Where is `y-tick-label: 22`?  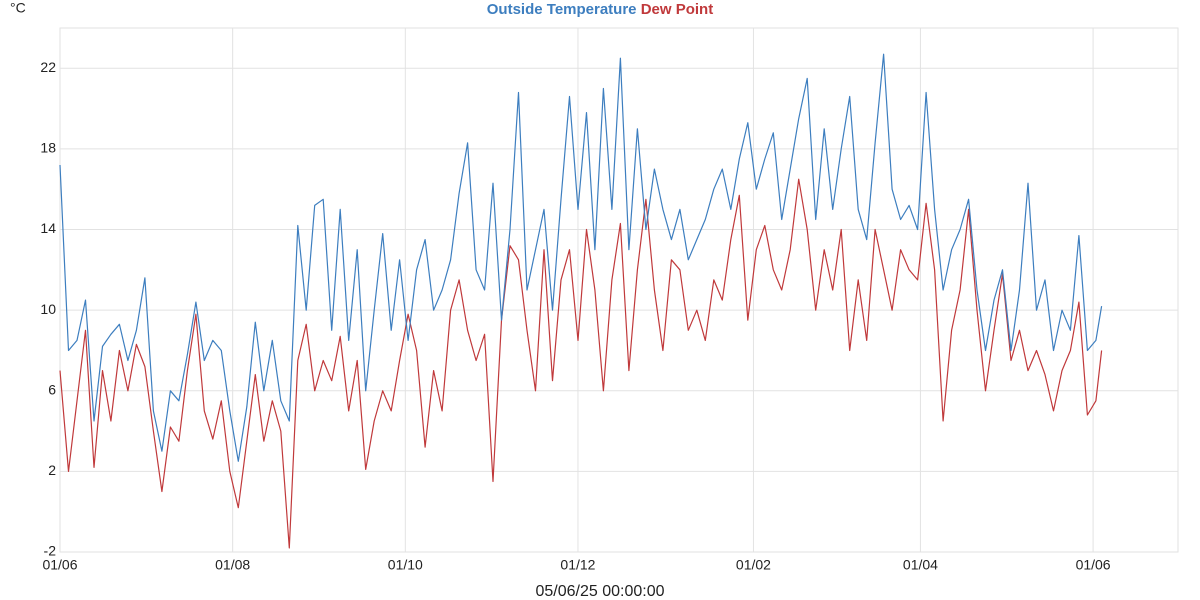
y-tick-label: 22 is located at coordinates (48, 67).